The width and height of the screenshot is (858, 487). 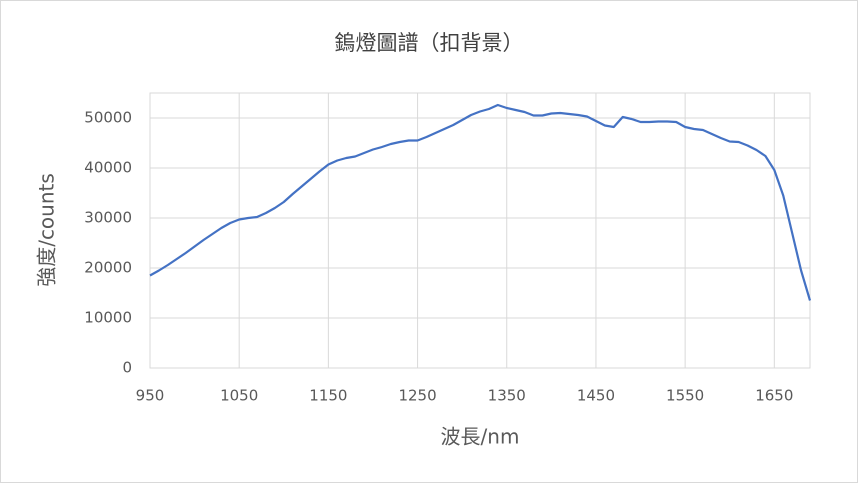 What do you see at coordinates (774, 396) in the screenshot?
I see `x-tick-label: 1650` at bounding box center [774, 396].